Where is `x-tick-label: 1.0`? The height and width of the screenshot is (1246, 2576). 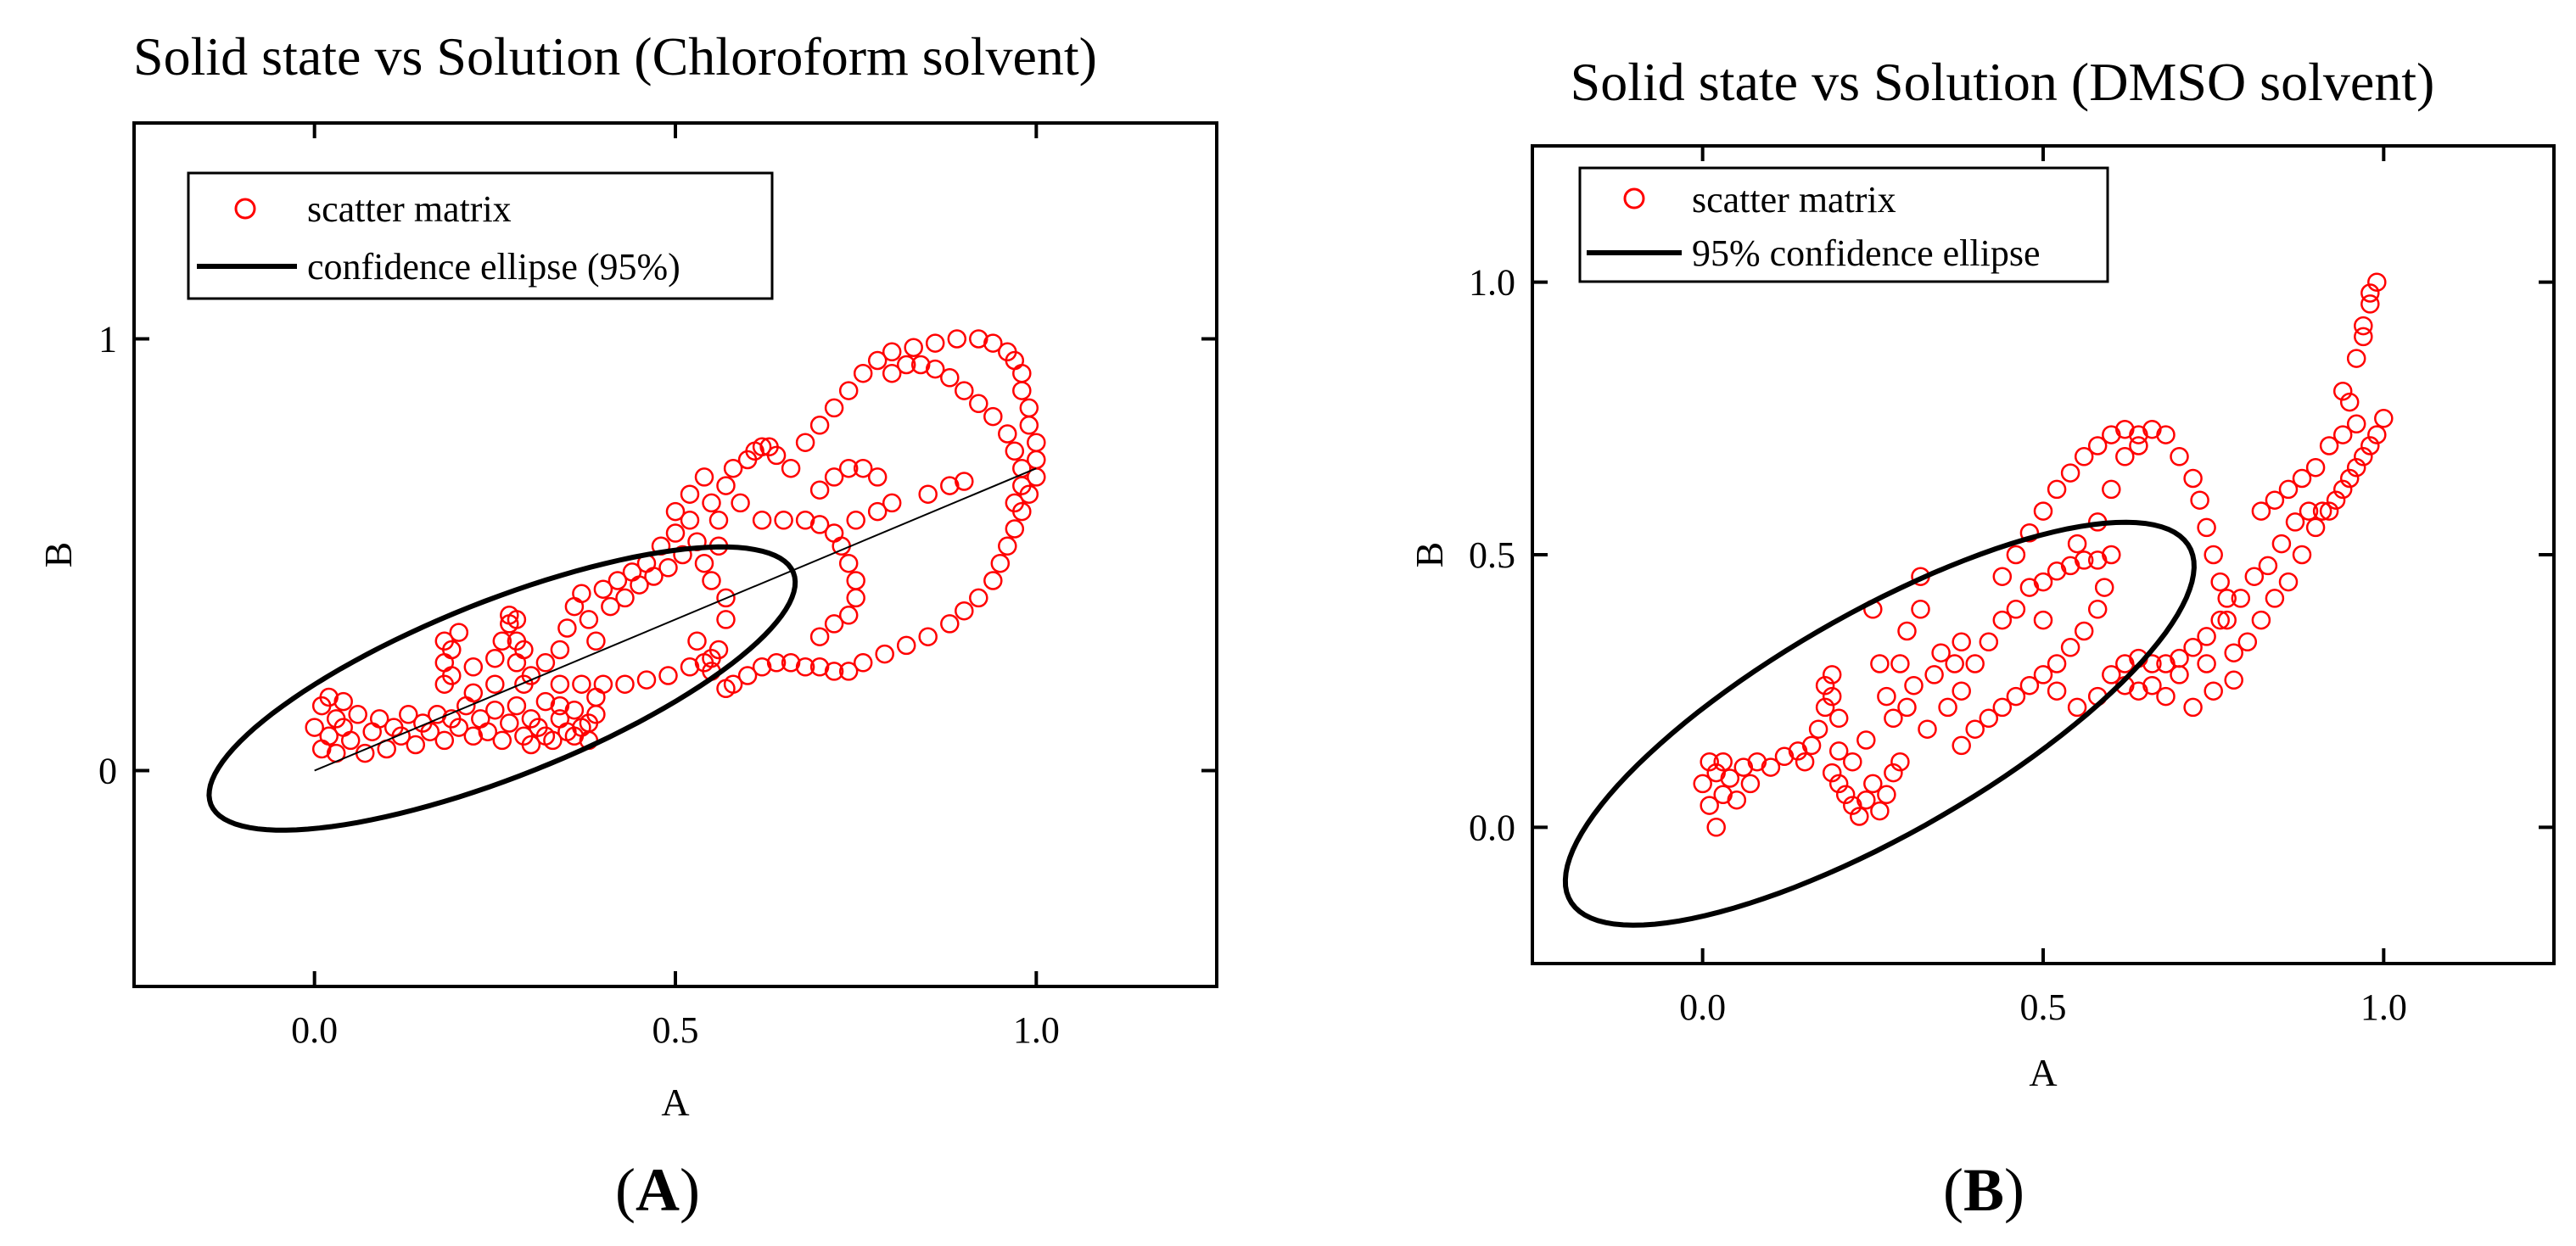
x-tick-label: 1.0 is located at coordinates (1036, 1030).